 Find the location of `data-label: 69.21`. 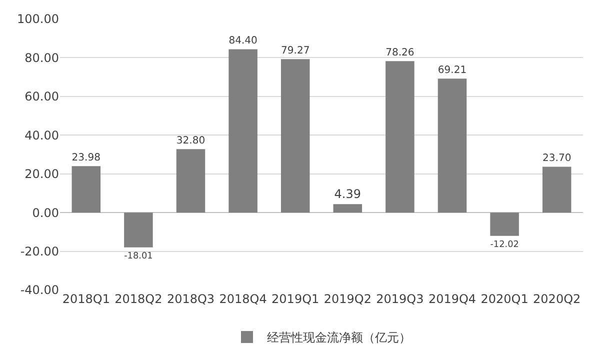

data-label: 69.21 is located at coordinates (452, 70).